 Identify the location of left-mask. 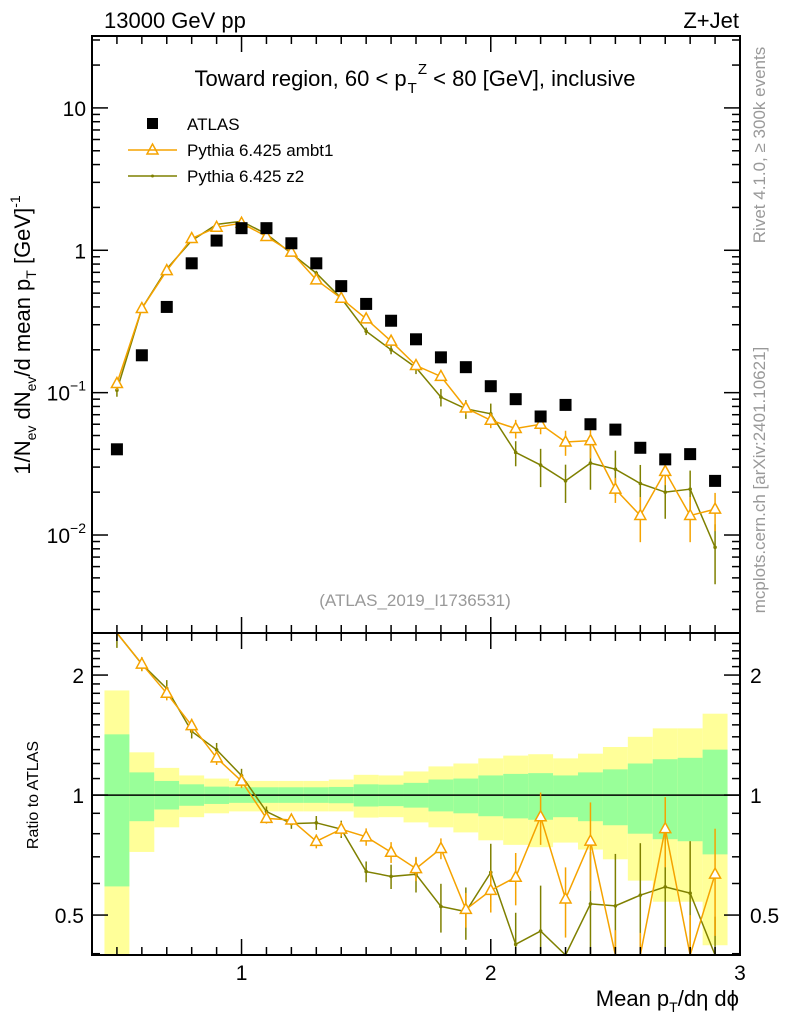
(46, 512).